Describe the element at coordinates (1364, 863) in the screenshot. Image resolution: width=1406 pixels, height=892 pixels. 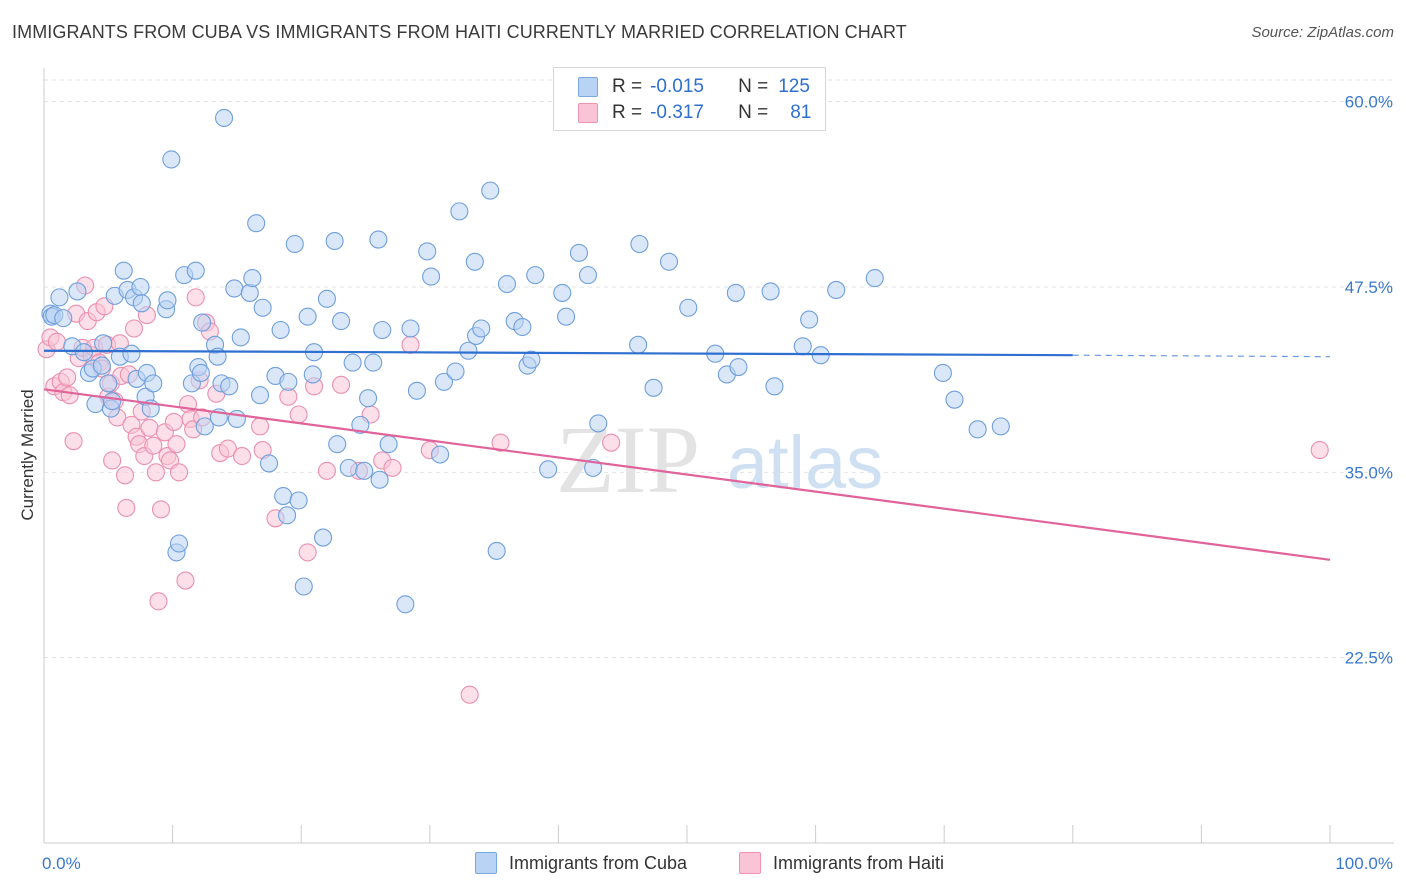
I see `x-tick-label-max: 100.0%` at that location.